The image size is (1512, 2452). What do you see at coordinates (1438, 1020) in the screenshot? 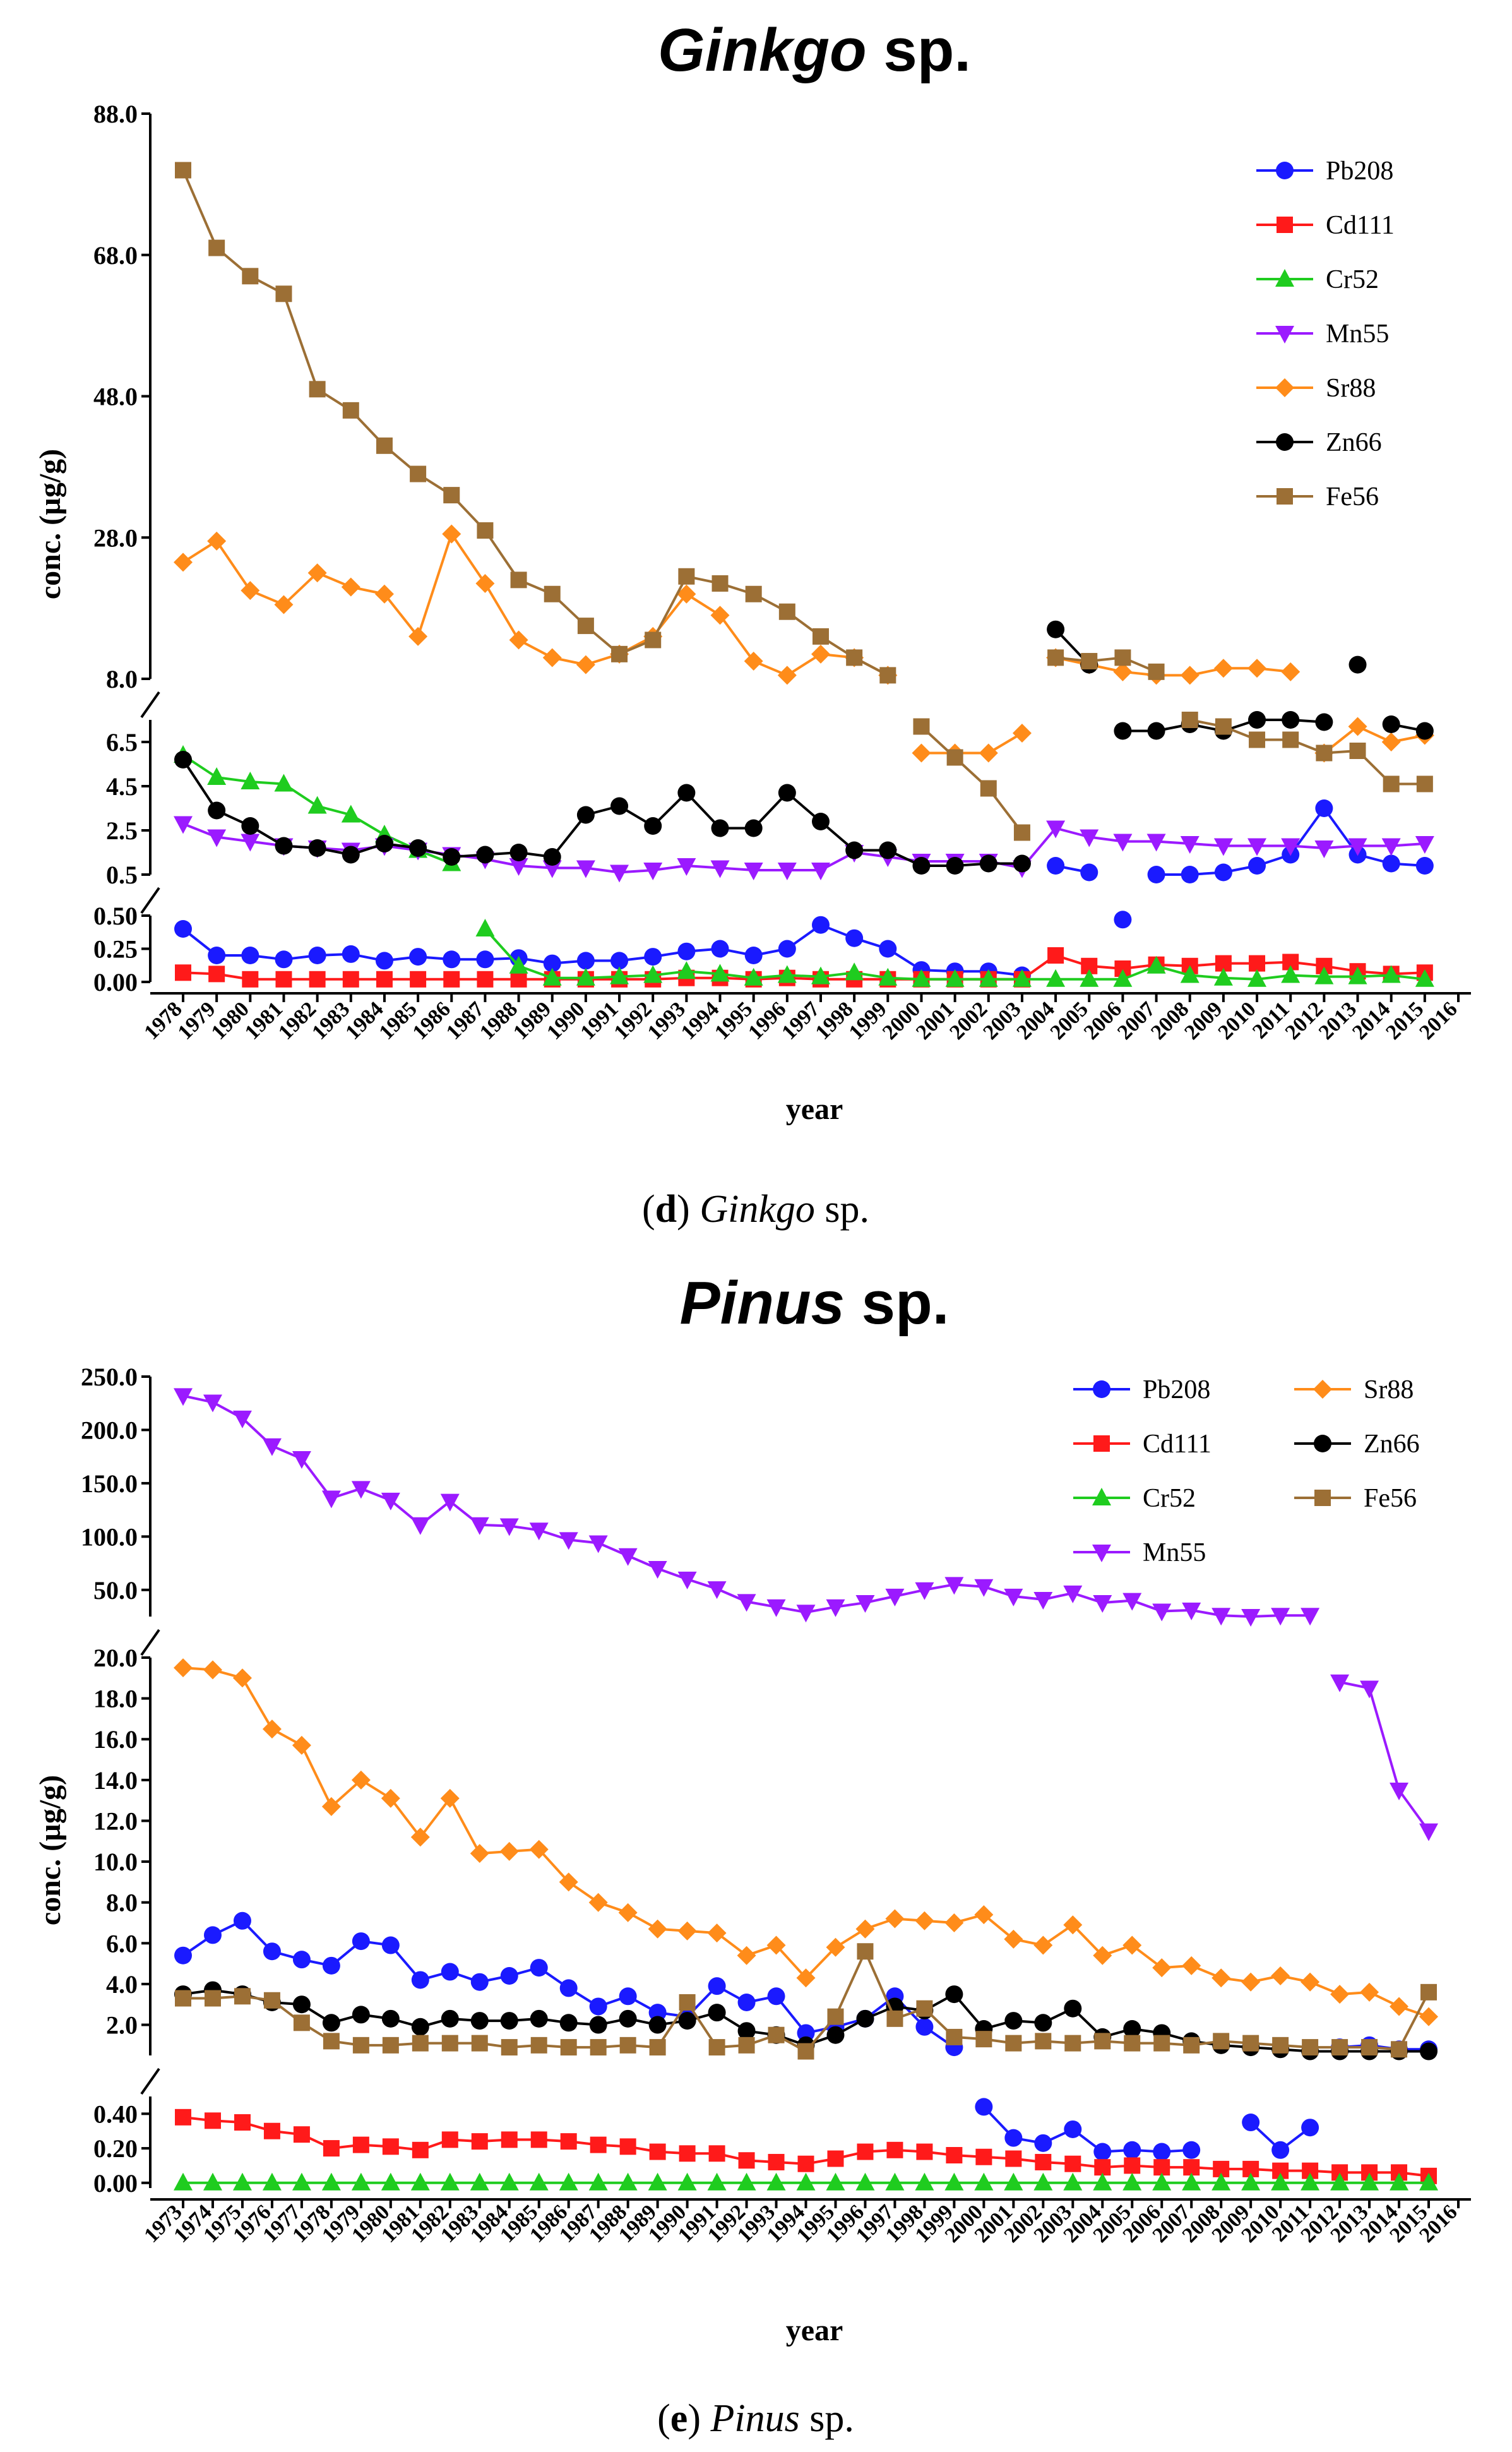
I see `x-tick-label: 2016` at bounding box center [1438, 1020].